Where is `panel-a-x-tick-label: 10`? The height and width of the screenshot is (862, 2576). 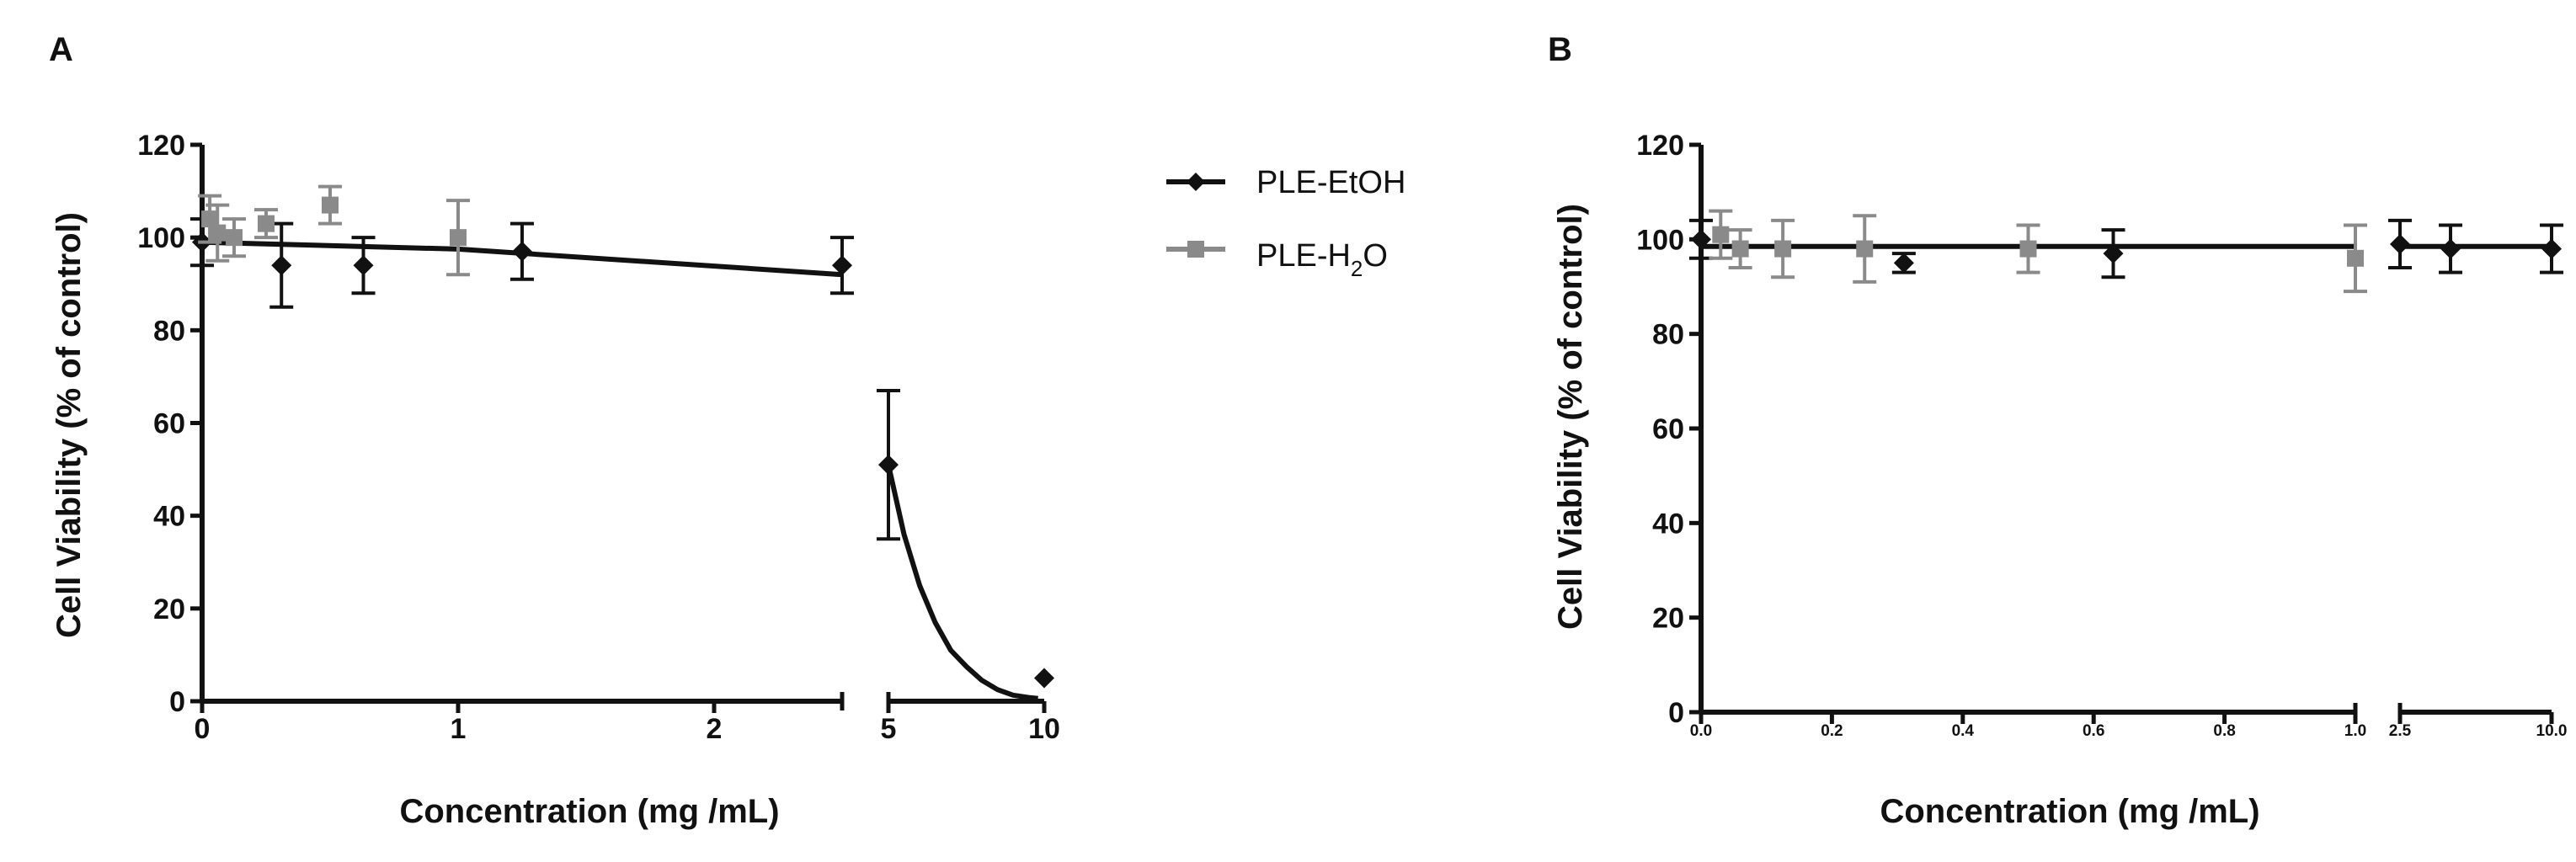
panel-a-x-tick-label: 10 is located at coordinates (1044, 729).